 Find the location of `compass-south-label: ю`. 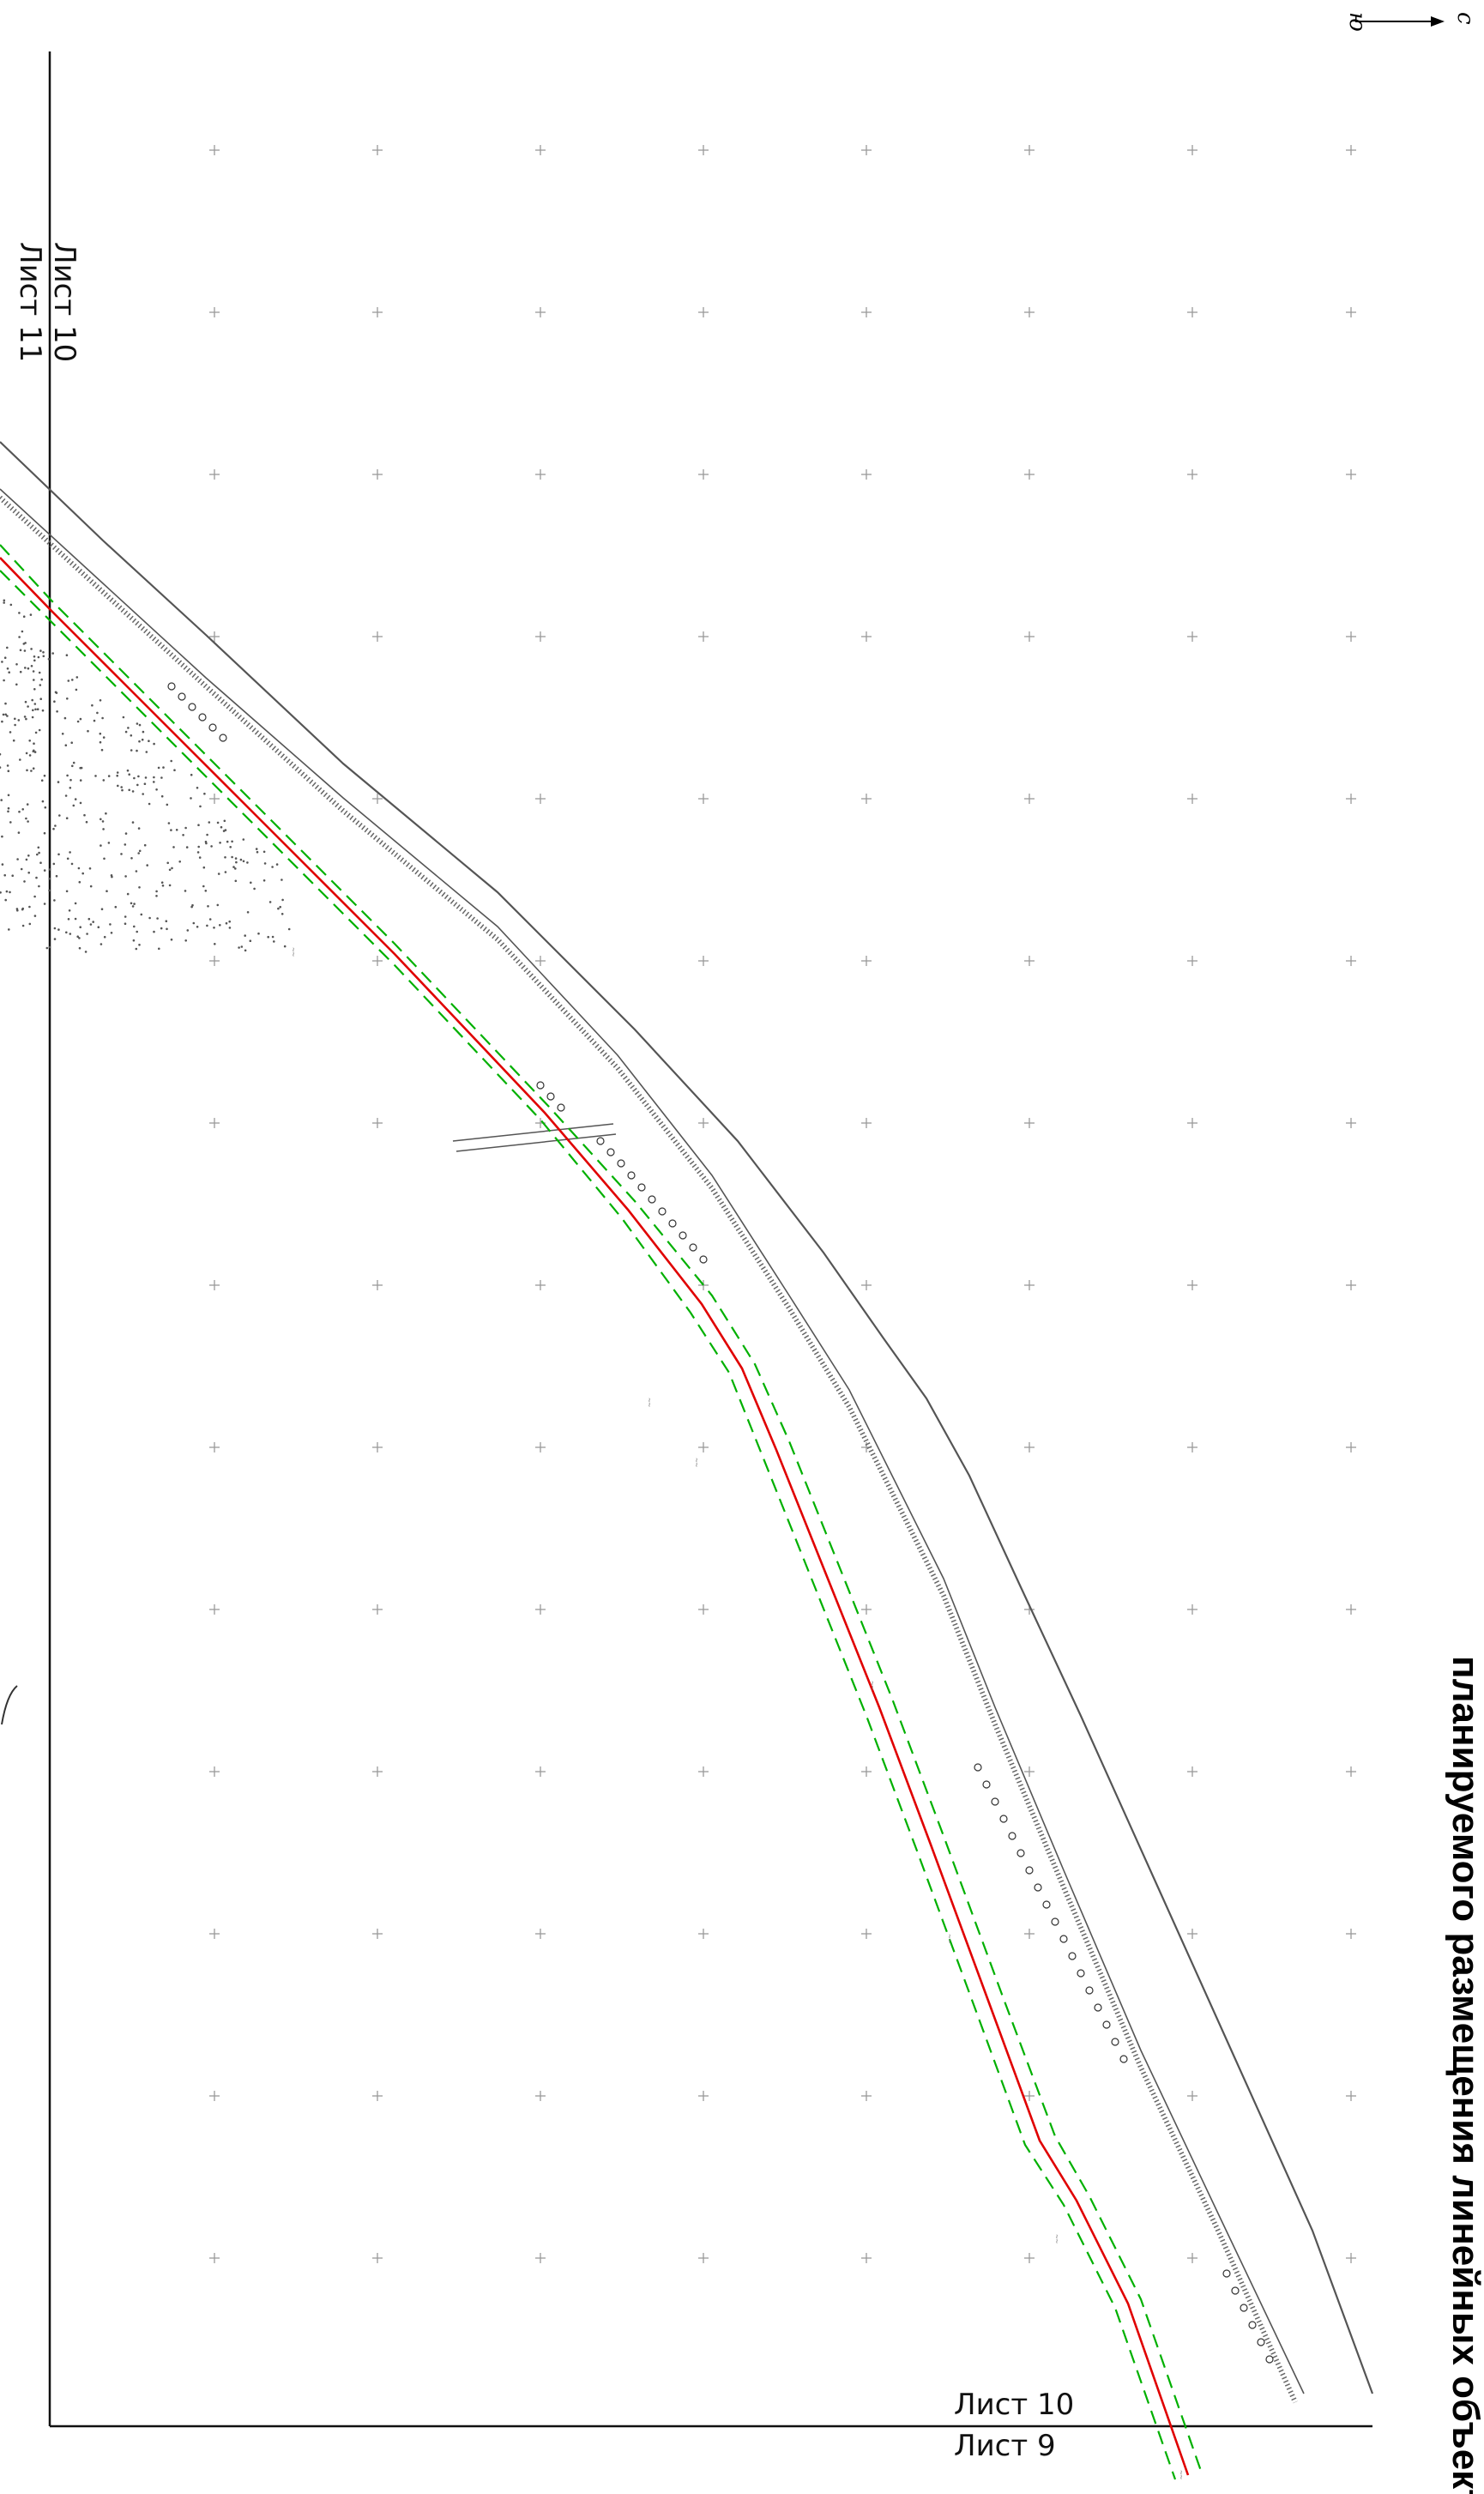

compass-south-label: ю is located at coordinates (1357, 22).